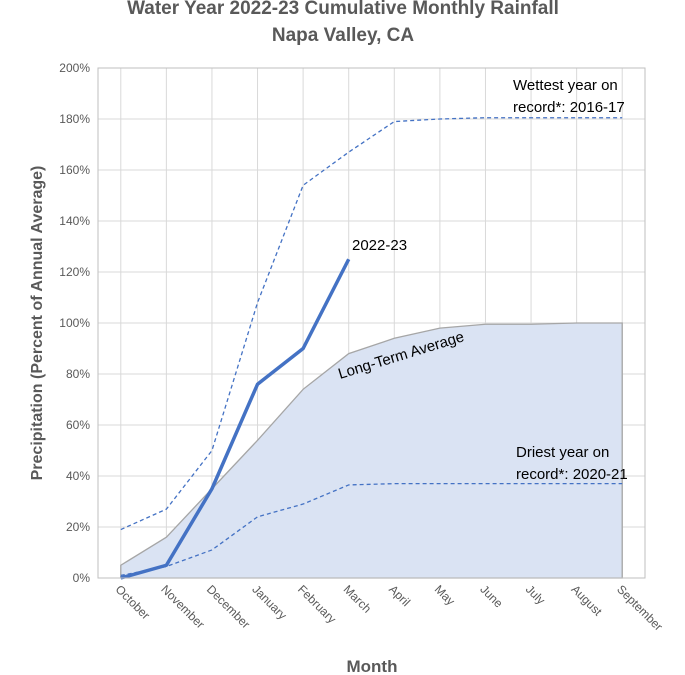  I want to click on x-tick-label: April, so click(399, 595).